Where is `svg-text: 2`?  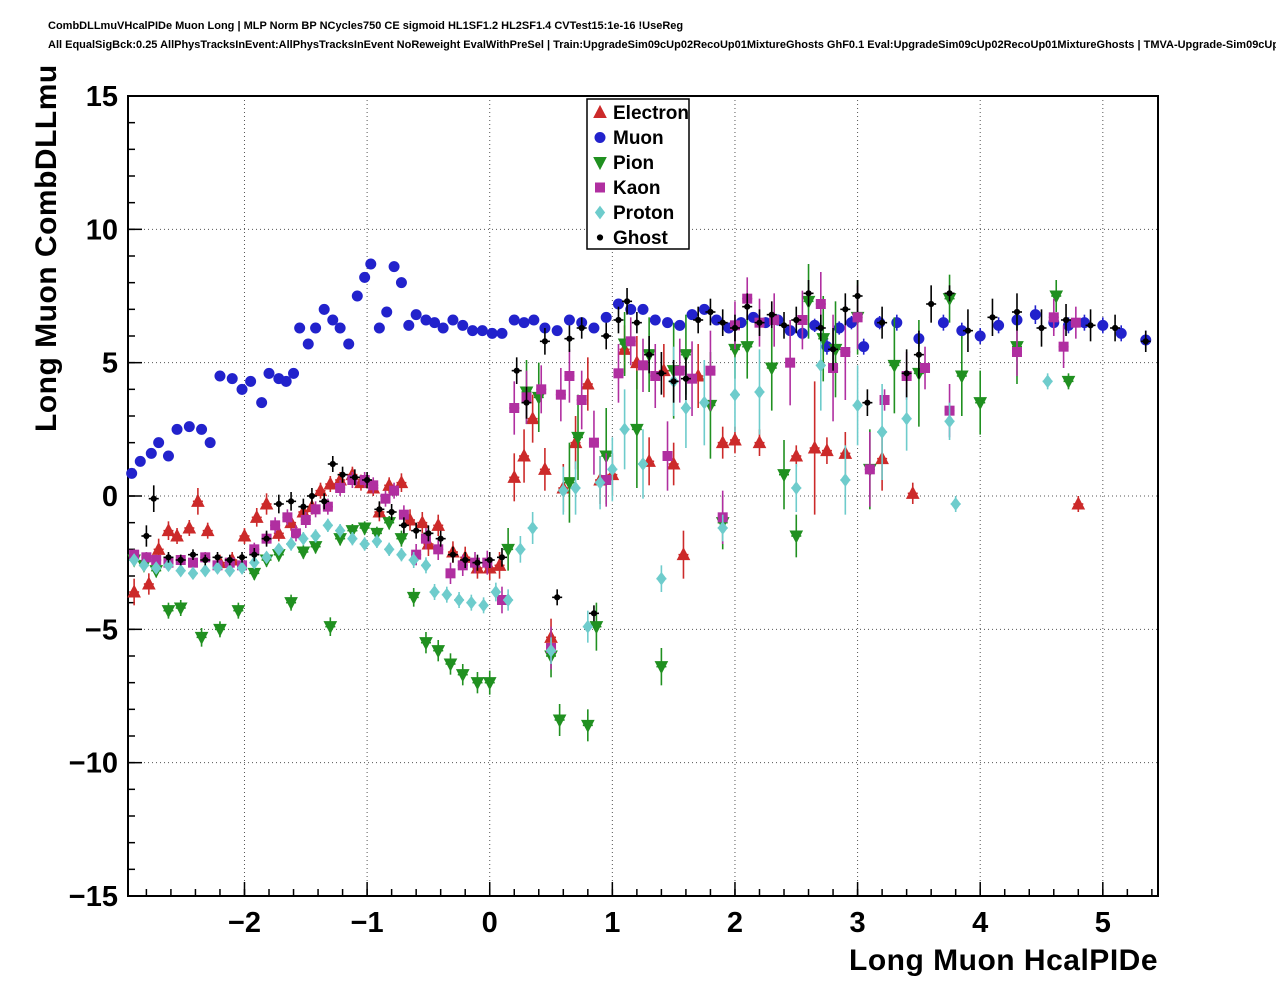
svg-text: 2 is located at coordinates (735, 923).